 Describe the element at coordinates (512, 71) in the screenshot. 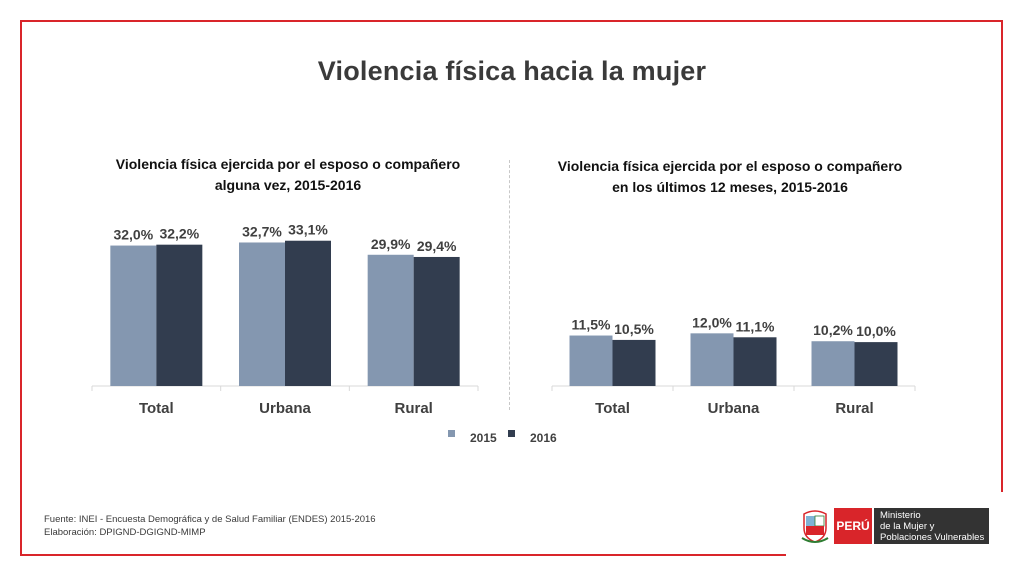

I see `page-title: Violencia física hacia la mujer` at that location.